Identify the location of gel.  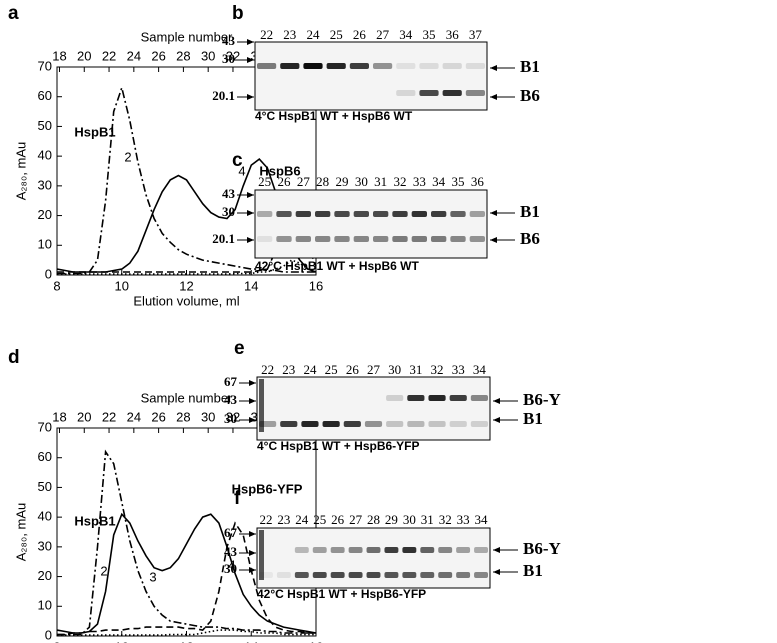
(373, 408).